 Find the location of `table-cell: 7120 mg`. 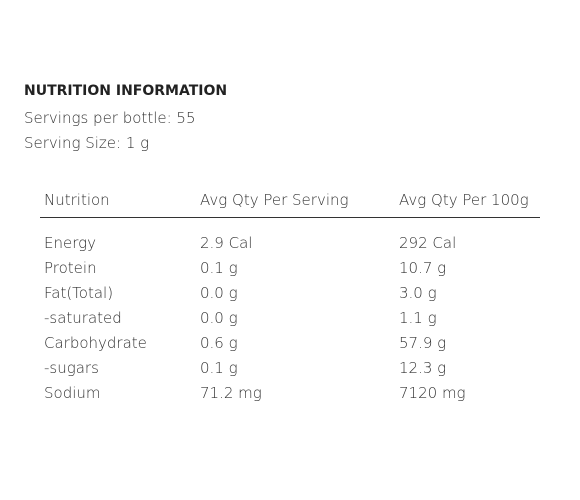

table-cell: 7120 mg is located at coordinates (432, 392).